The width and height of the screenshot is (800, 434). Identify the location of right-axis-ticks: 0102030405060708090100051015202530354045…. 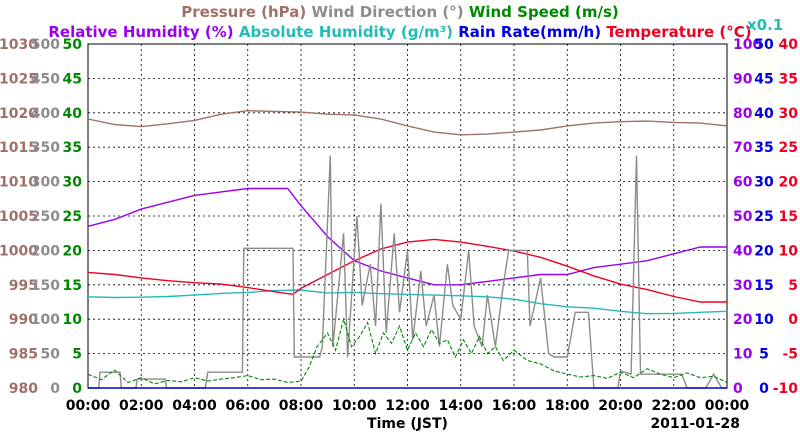
(765, 217).